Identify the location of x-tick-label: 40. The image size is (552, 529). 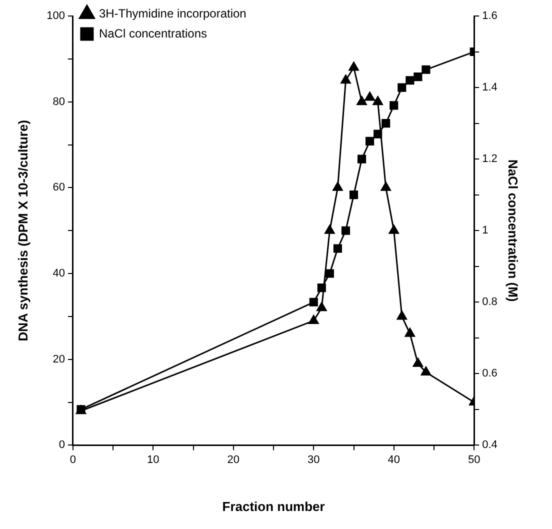
(394, 460).